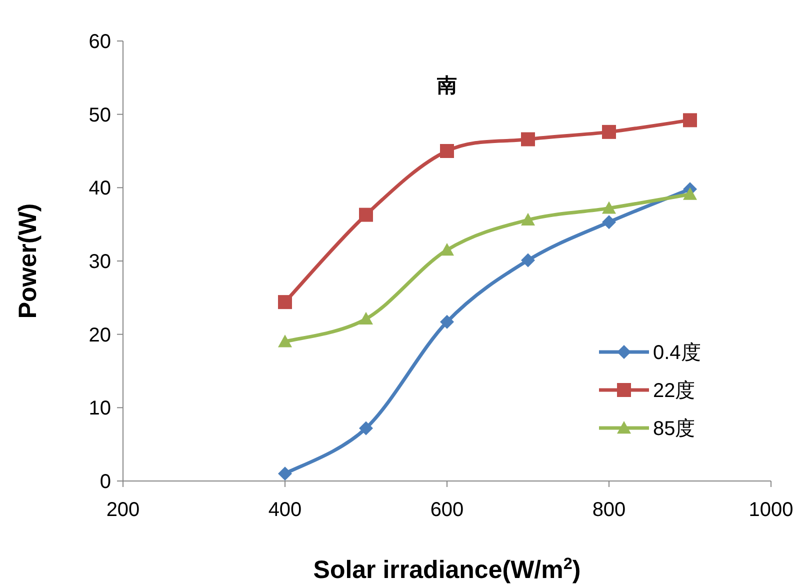 The height and width of the screenshot is (587, 807). Describe the element at coordinates (674, 429) in the screenshot. I see `legend-label: 85度` at that location.